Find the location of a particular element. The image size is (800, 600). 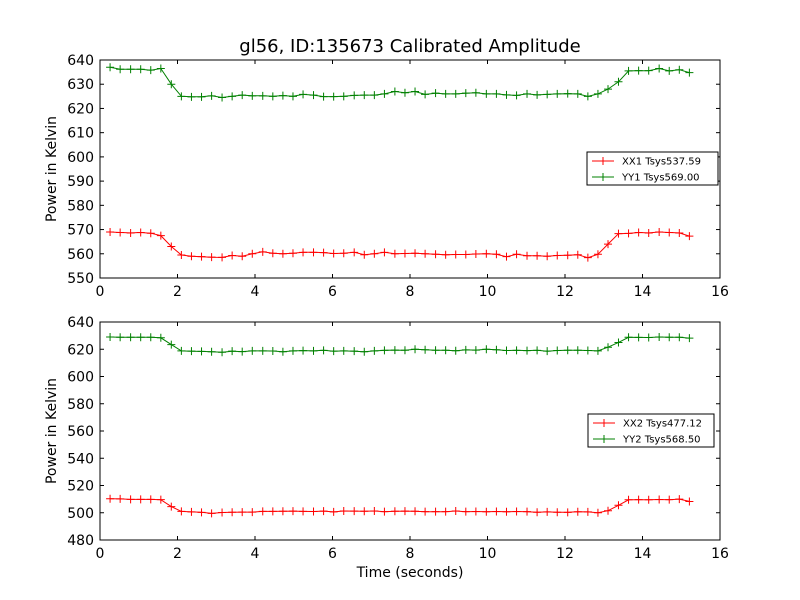

legend: XX1 Tsys537.59 YY1 Tsys569.00 is located at coordinates (652, 168).